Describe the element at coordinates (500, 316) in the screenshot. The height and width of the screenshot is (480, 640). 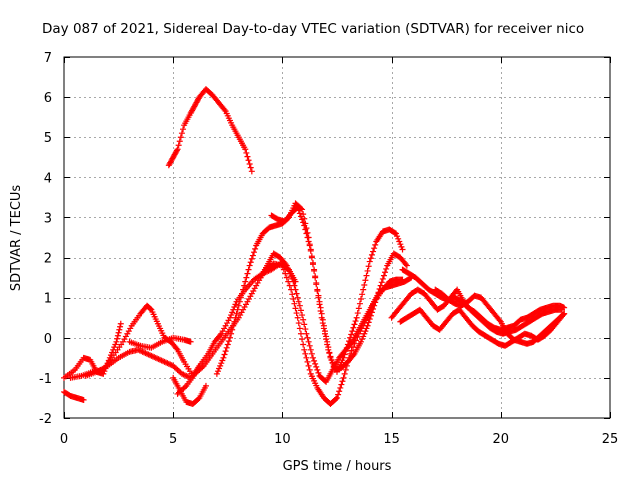
I see `series-track-o` at that location.